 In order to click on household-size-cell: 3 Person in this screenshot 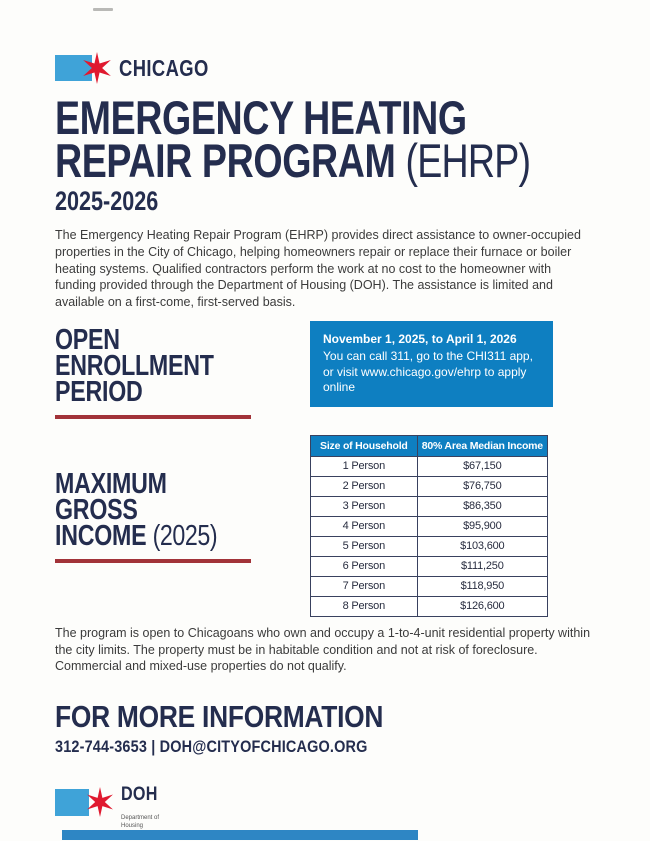, I will do `click(364, 506)`.